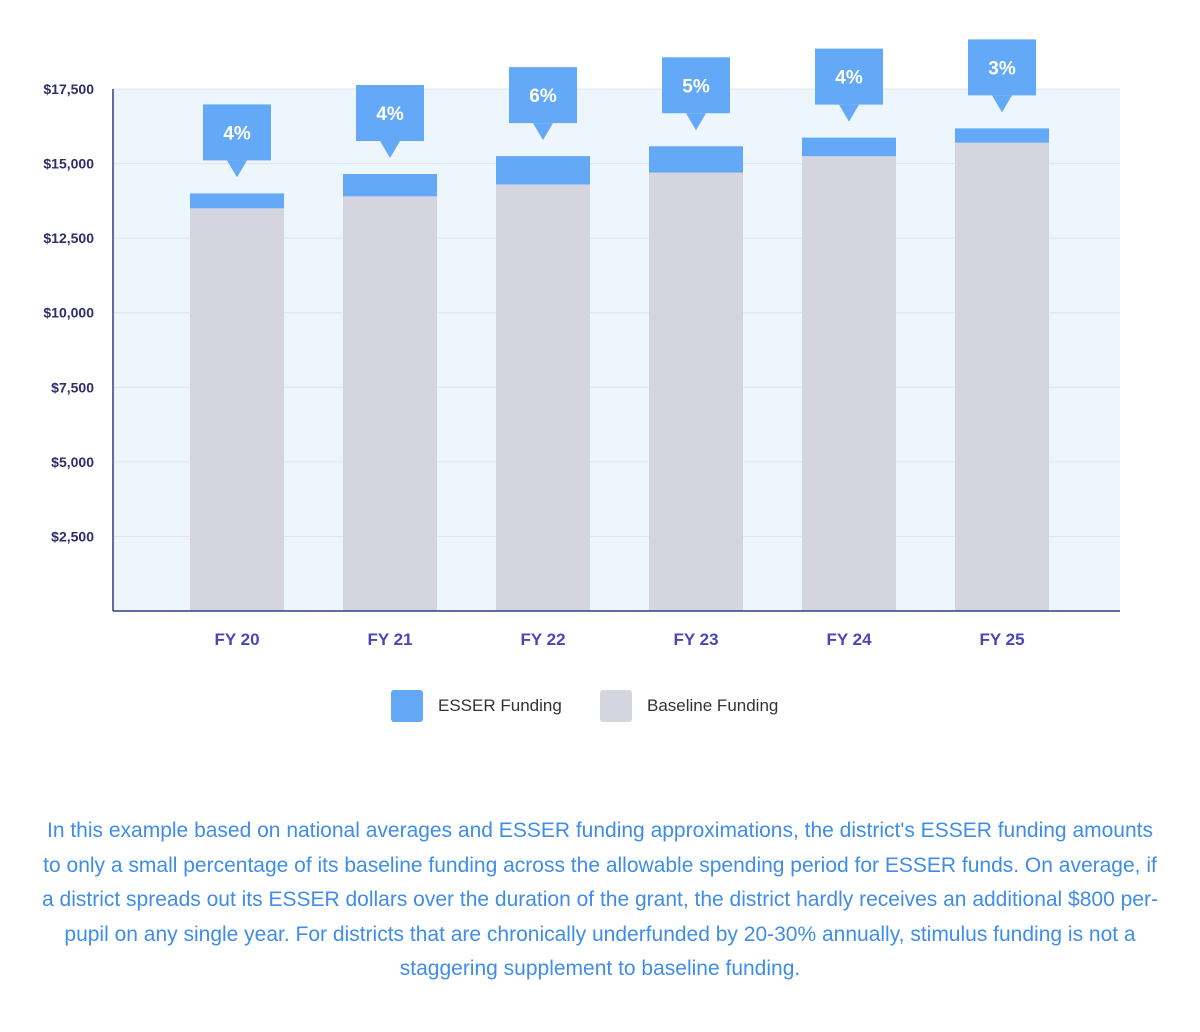 Image resolution: width=1200 pixels, height=1032 pixels. I want to click on callout-label: 3%, so click(1002, 68).